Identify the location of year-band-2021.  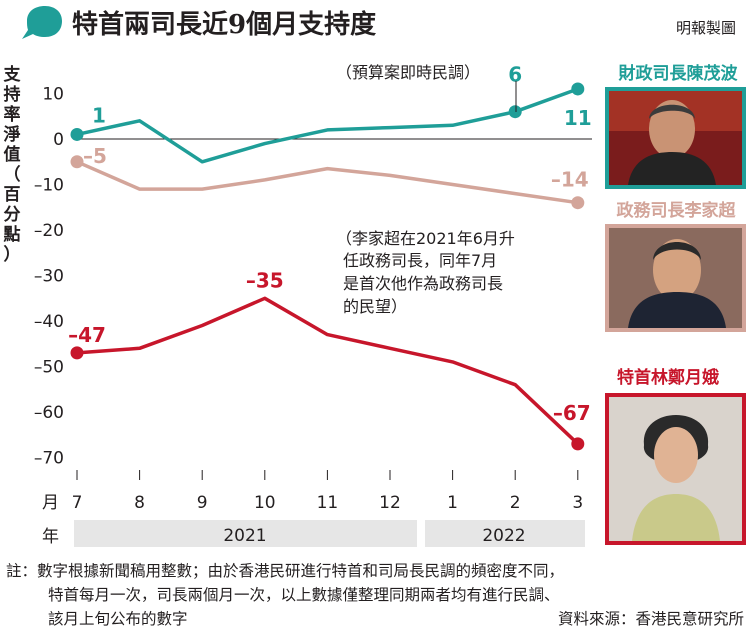
(245, 533).